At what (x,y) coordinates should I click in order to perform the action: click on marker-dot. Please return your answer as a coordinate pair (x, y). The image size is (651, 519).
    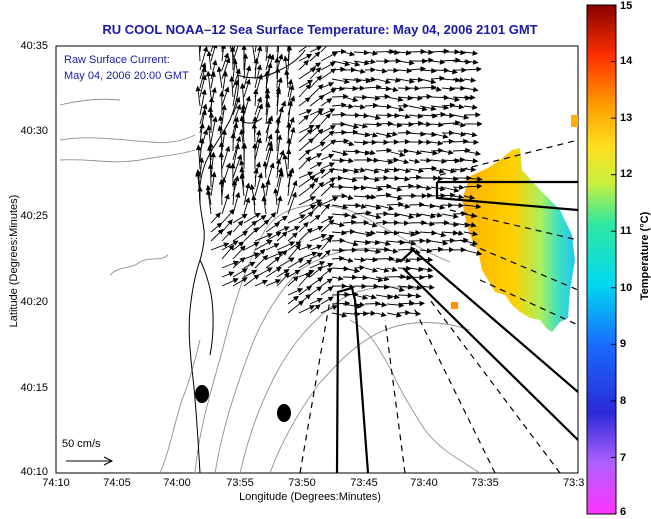
    Looking at the image, I should click on (284, 413).